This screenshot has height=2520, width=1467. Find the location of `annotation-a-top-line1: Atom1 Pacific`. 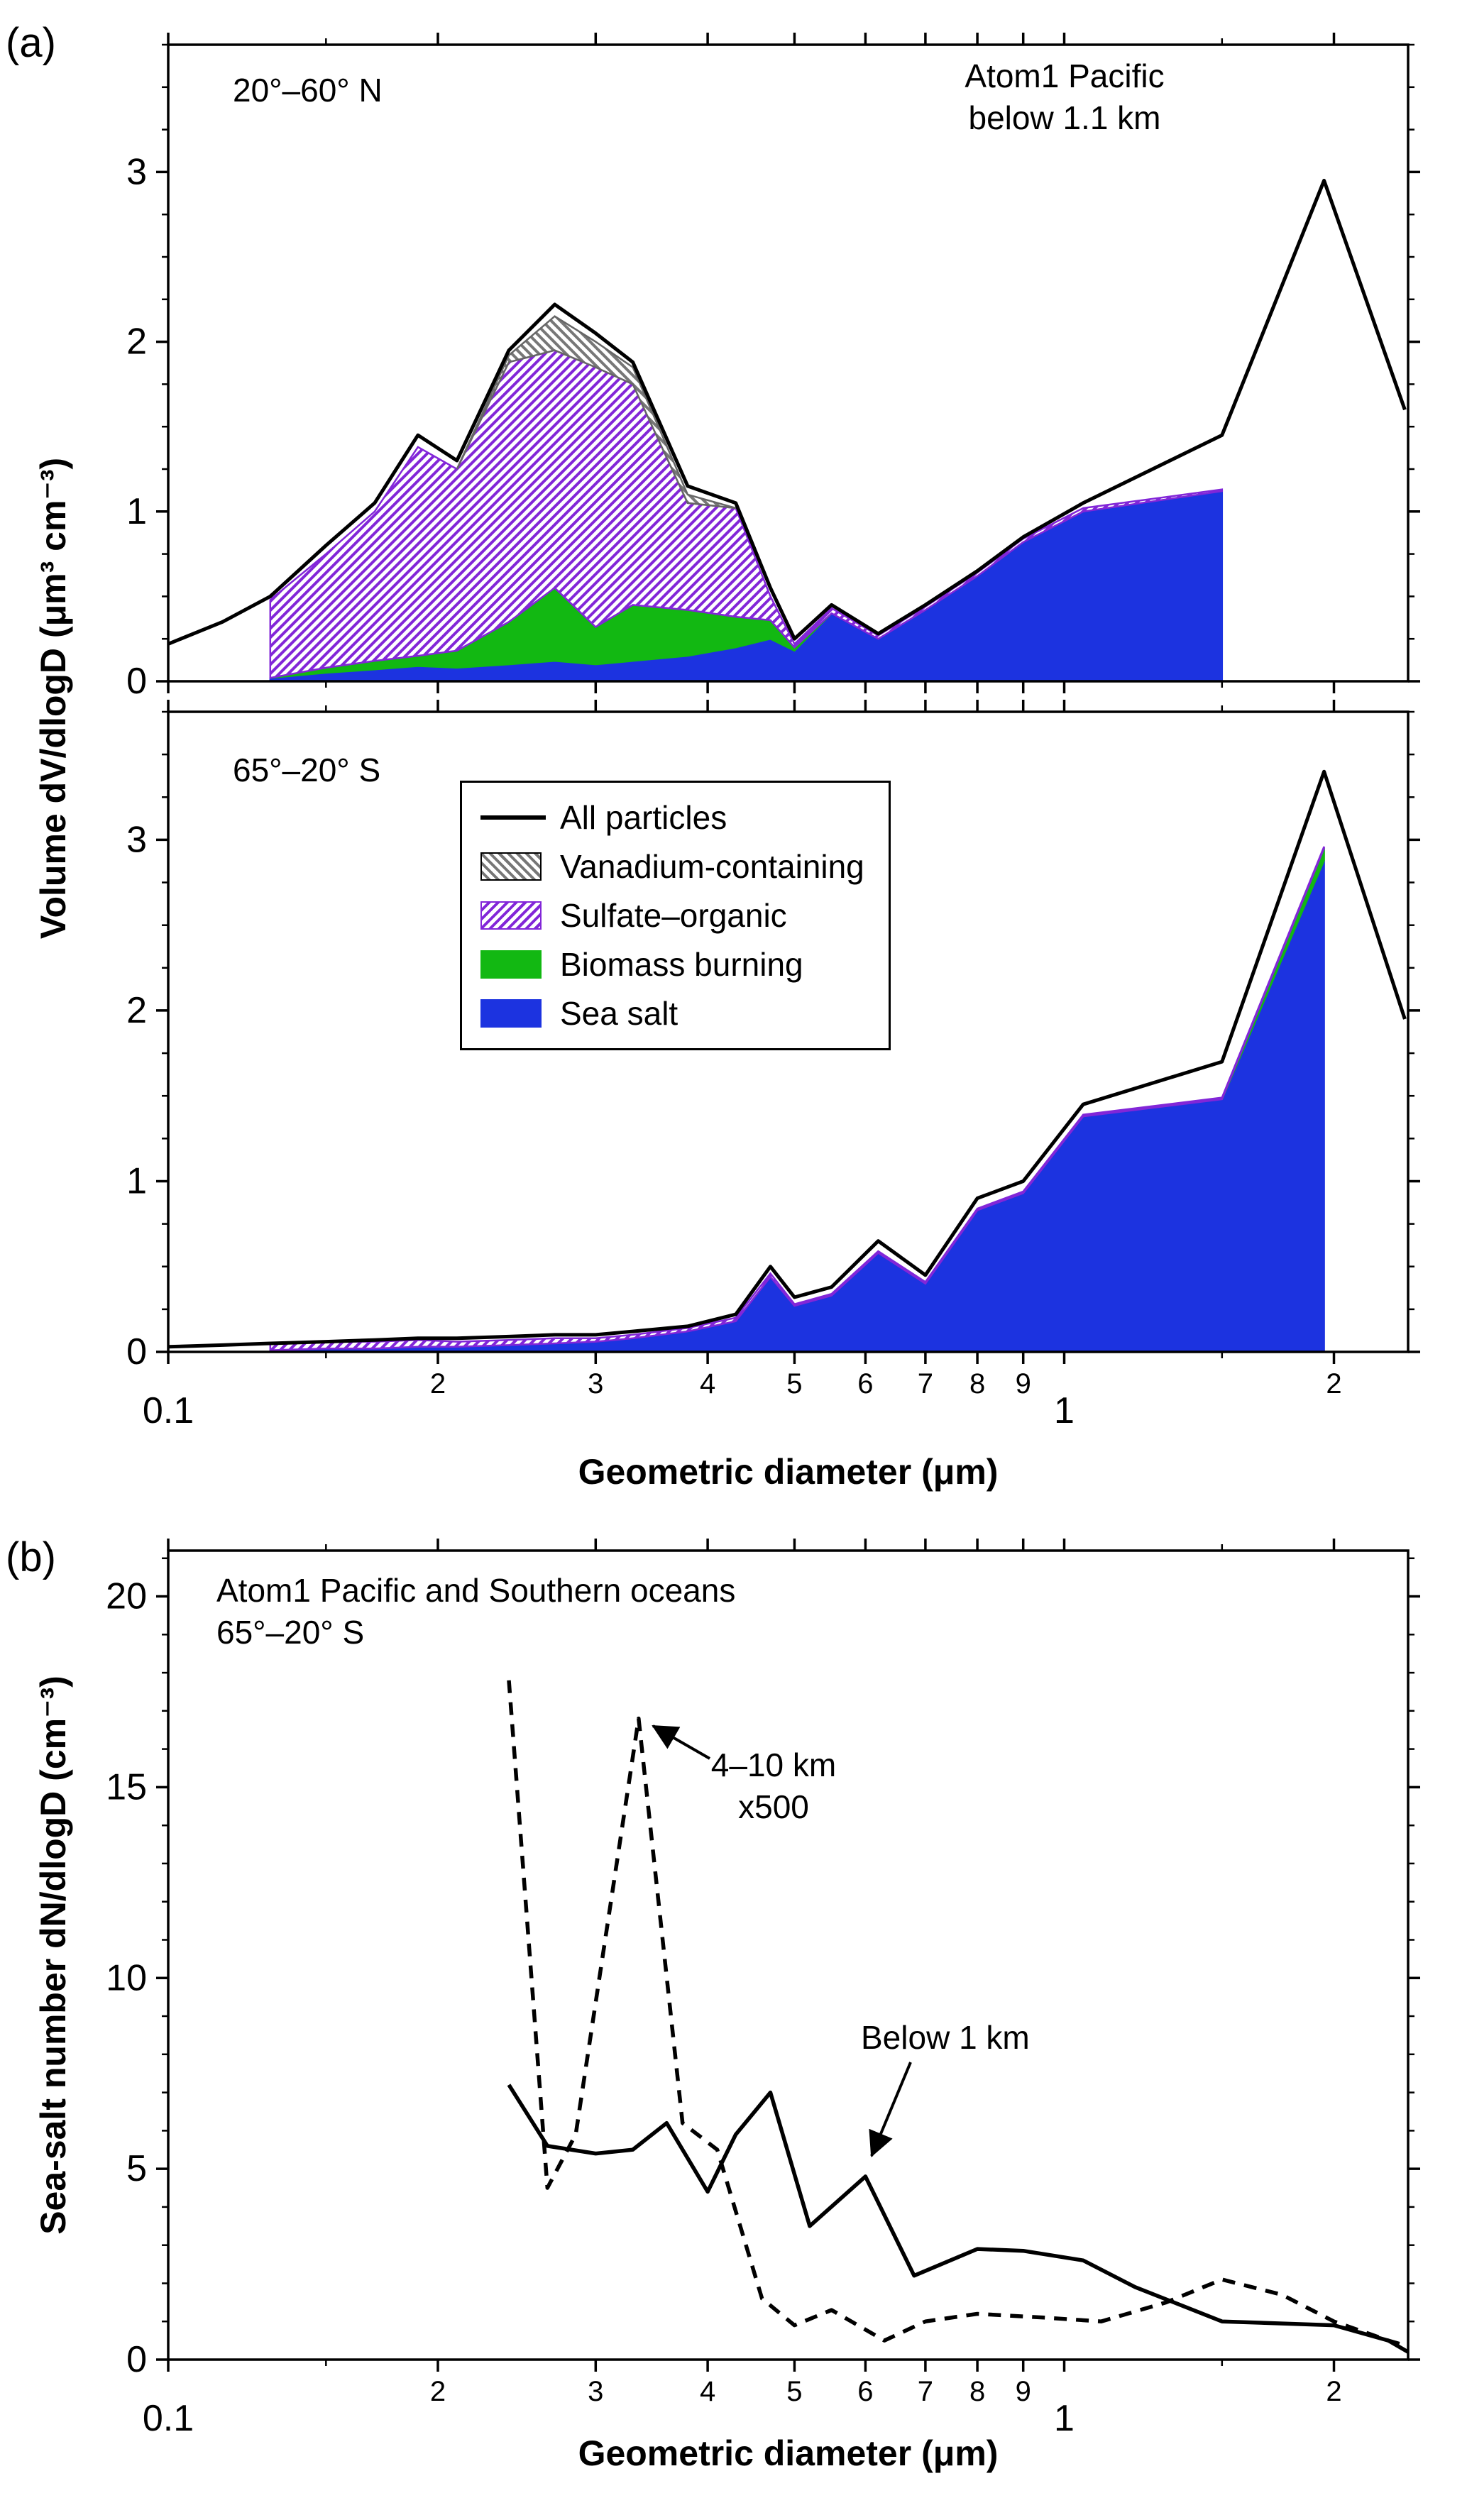

annotation-a-top-line1: Atom1 Pacific is located at coordinates (1065, 76).